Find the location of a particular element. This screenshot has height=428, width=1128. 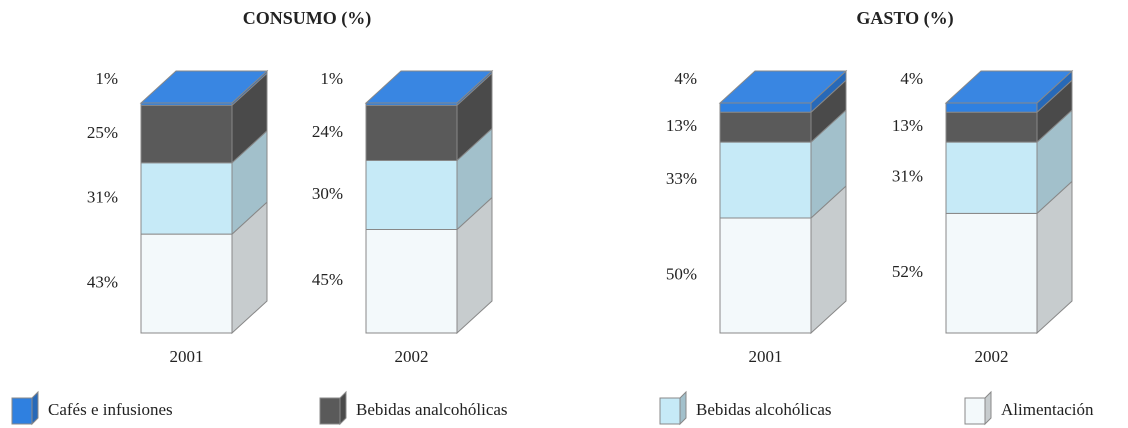

chart-title: CONSUMO (%) is located at coordinates (307, 18).